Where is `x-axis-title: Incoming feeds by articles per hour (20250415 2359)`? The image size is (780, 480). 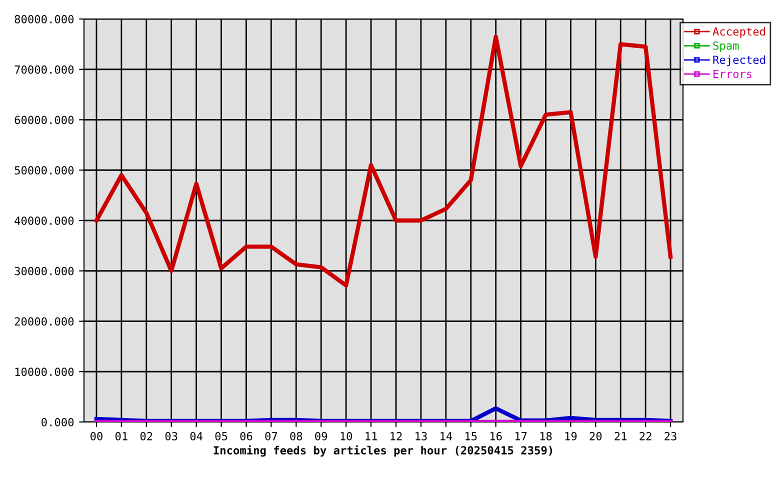
x-axis-title: Incoming feeds by articles per hour (20250415 2359) is located at coordinates (383, 451).